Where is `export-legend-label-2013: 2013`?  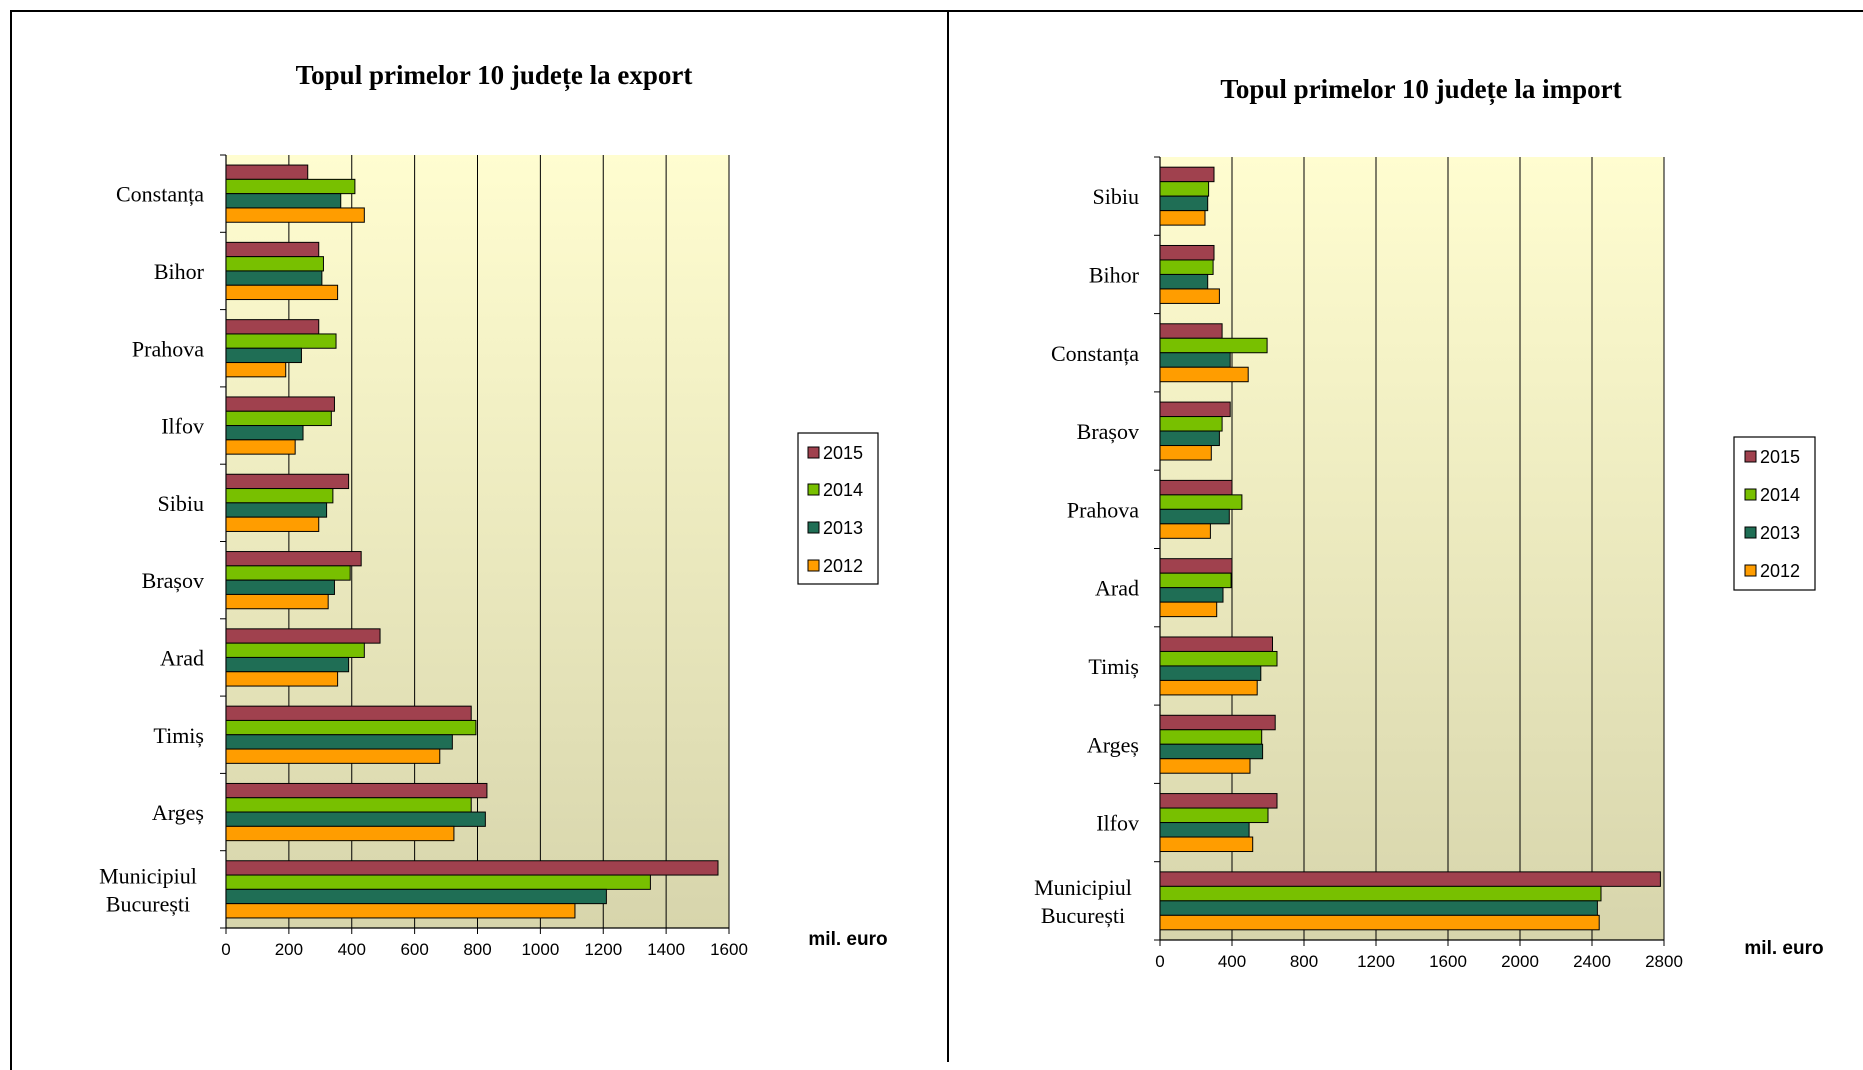 export-legend-label-2013: 2013 is located at coordinates (843, 528).